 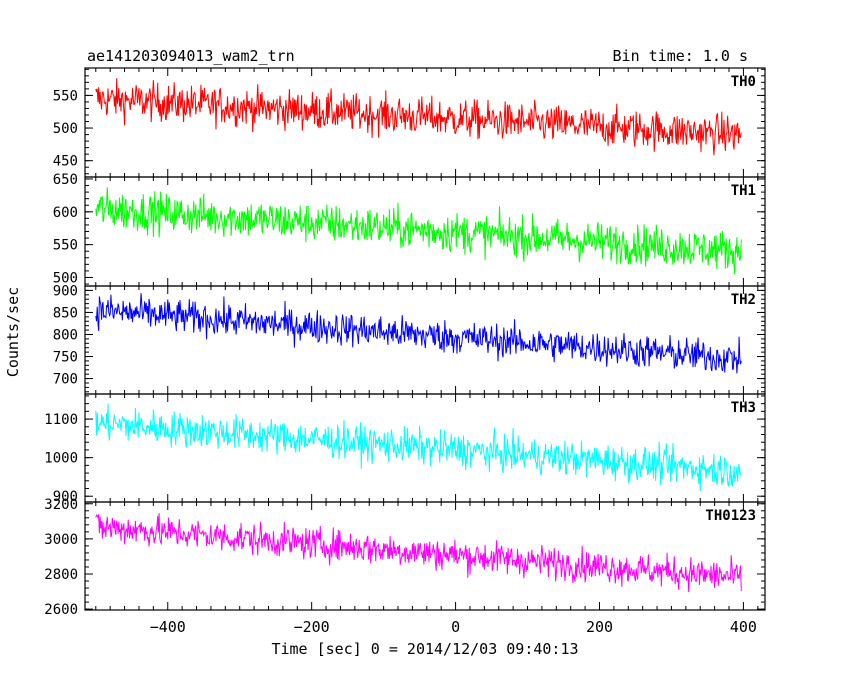 What do you see at coordinates (424, 649) in the screenshot?
I see `x-axis-label: Time [sec] 0 = 2014/12/03 09:40:13` at bounding box center [424, 649].